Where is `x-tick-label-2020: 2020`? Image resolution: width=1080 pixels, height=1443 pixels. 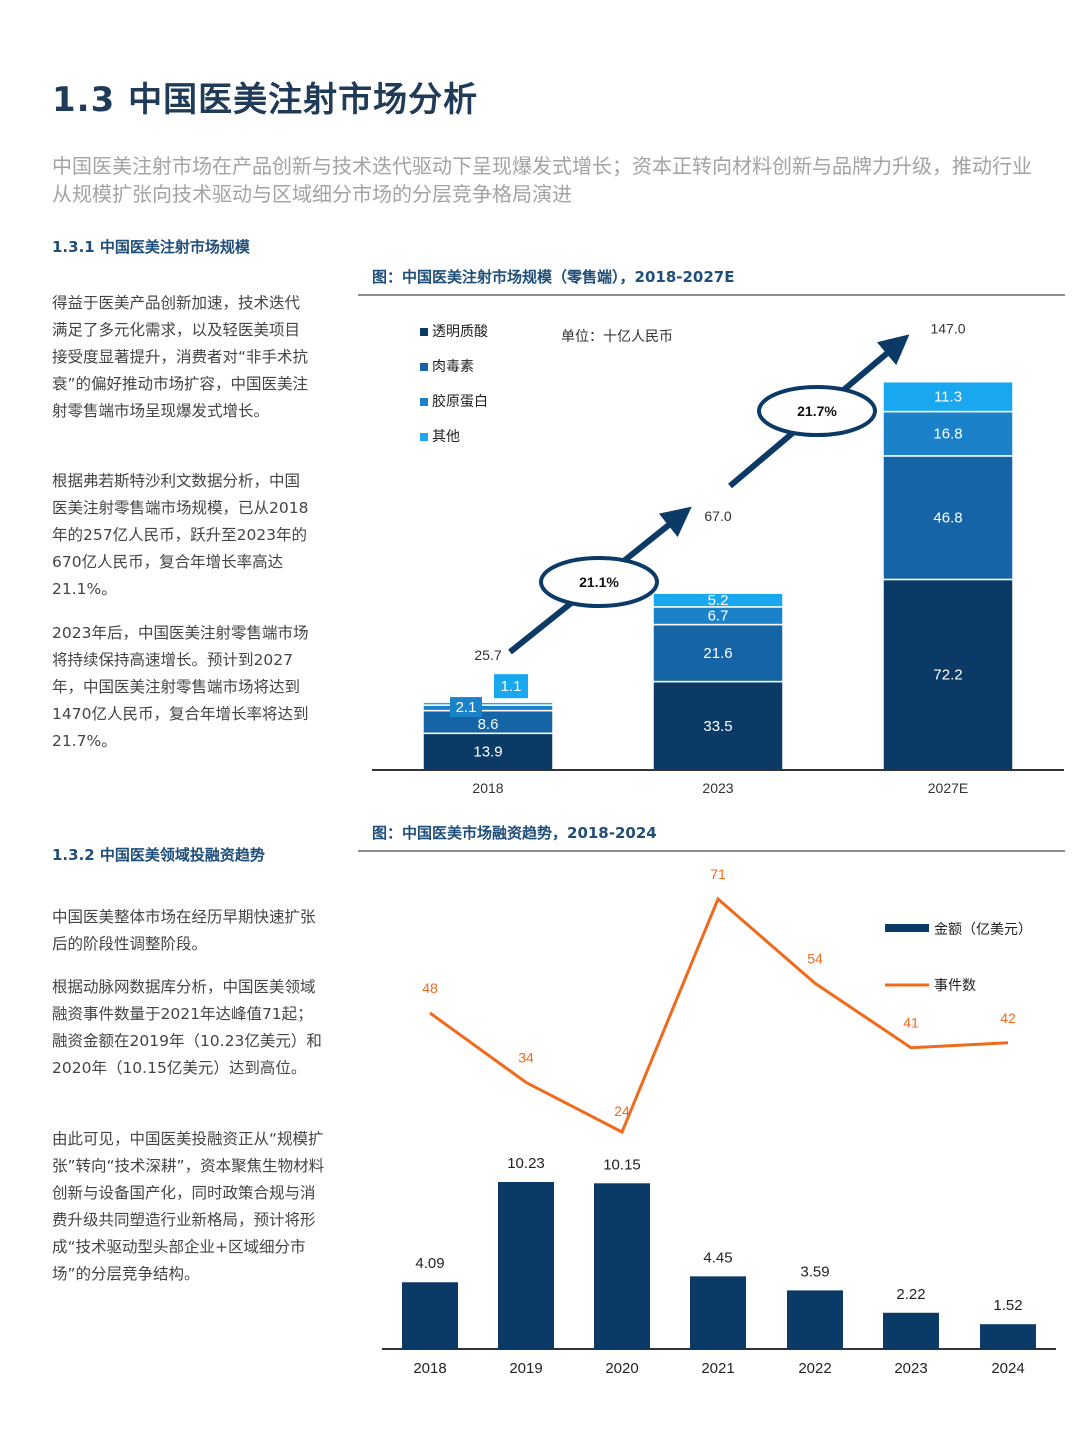 x-tick-label-2020: 2020 is located at coordinates (621, 1368).